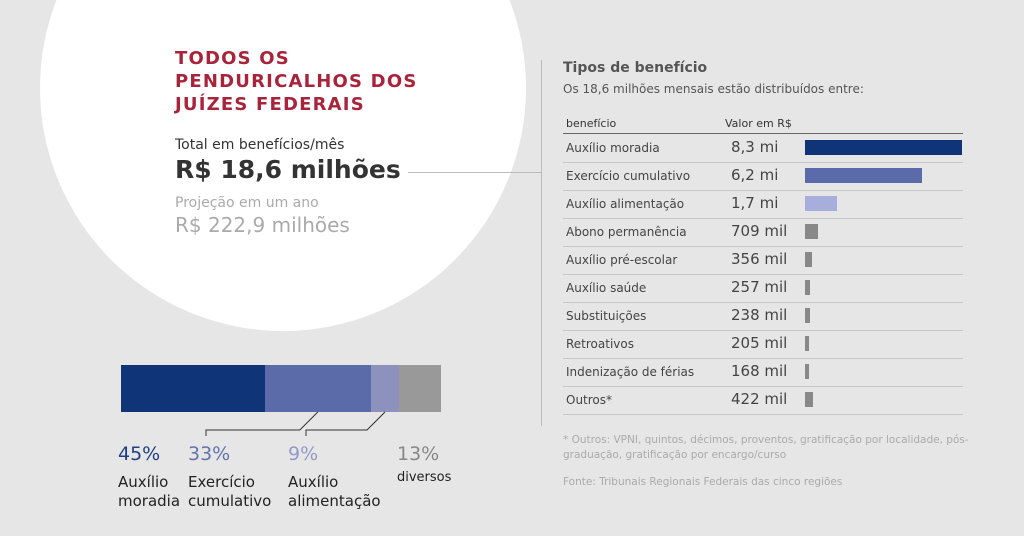 The width and height of the screenshot is (1024, 536). Describe the element at coordinates (606, 316) in the screenshot. I see `benefit-name: Substituições` at that location.